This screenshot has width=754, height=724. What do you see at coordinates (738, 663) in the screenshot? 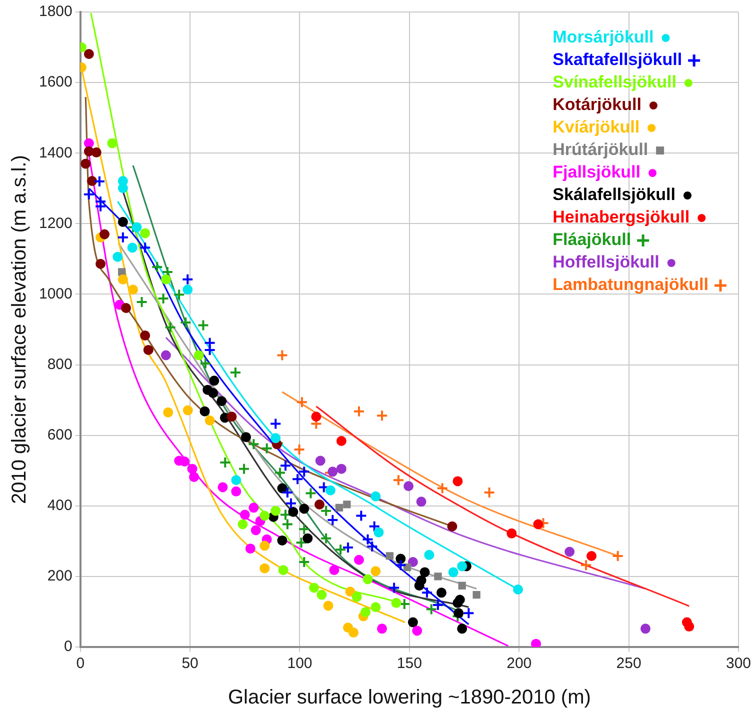
I see `x-tick-label: 300` at bounding box center [738, 663].